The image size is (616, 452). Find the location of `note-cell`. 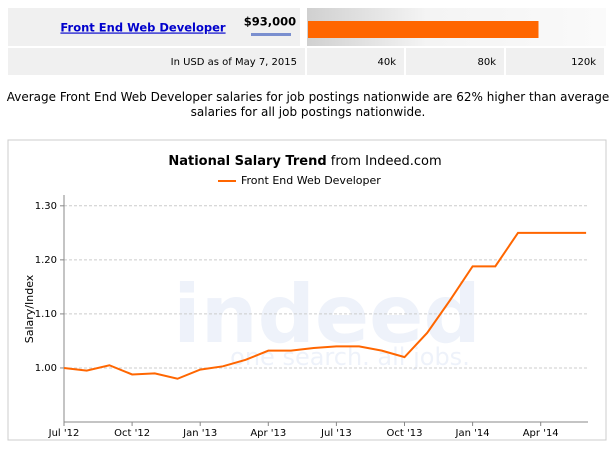

note-cell is located at coordinates (156, 61).